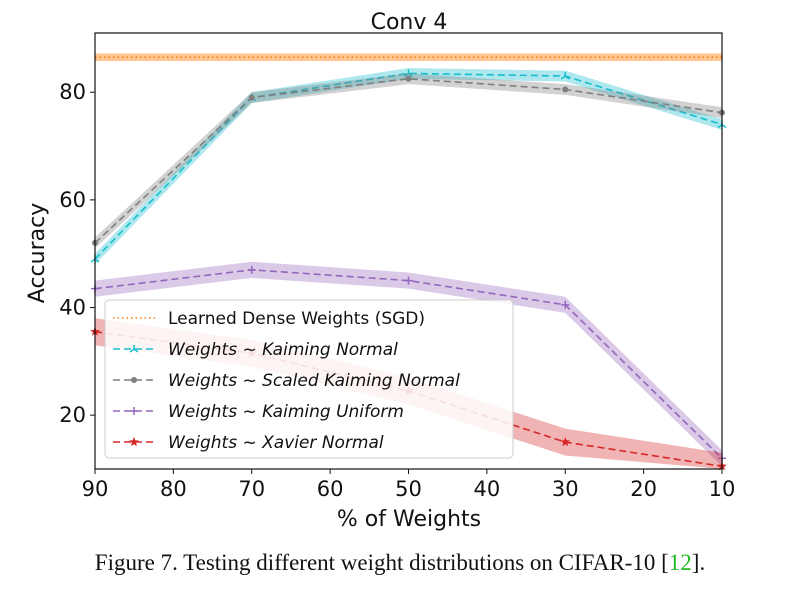 This screenshot has height=594, width=800. Describe the element at coordinates (408, 489) in the screenshot. I see `x-tick-label: 50` at that location.